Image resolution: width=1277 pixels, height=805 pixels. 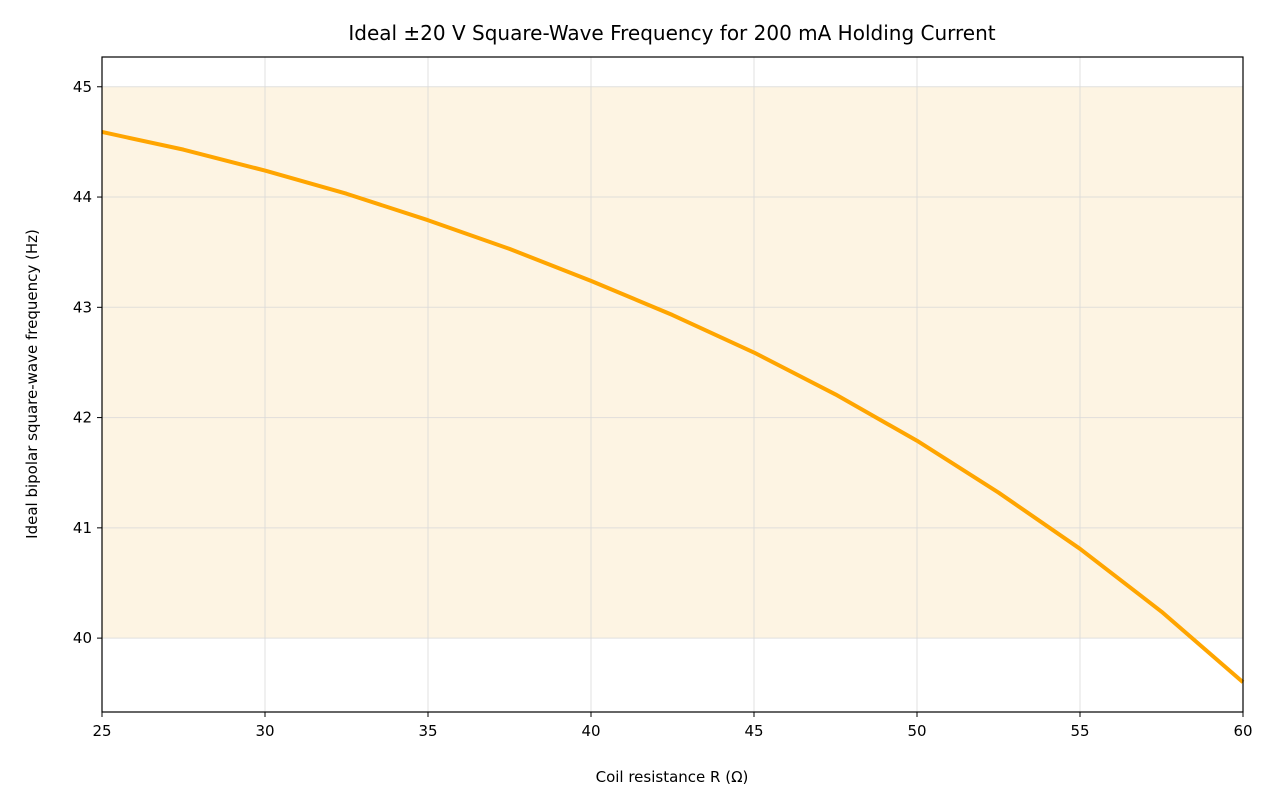 What do you see at coordinates (672, 777) in the screenshot?
I see `x-axis-label: Coil resistance R (Ω)` at bounding box center [672, 777].